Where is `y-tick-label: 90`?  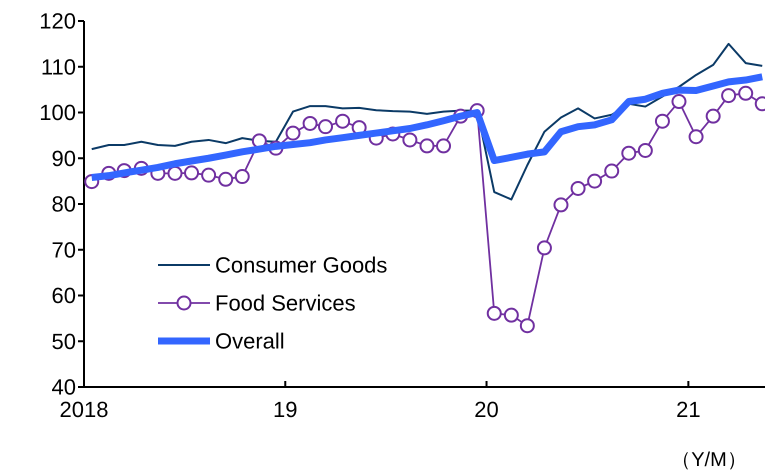
y-tick-label: 90 is located at coordinates (64, 158).